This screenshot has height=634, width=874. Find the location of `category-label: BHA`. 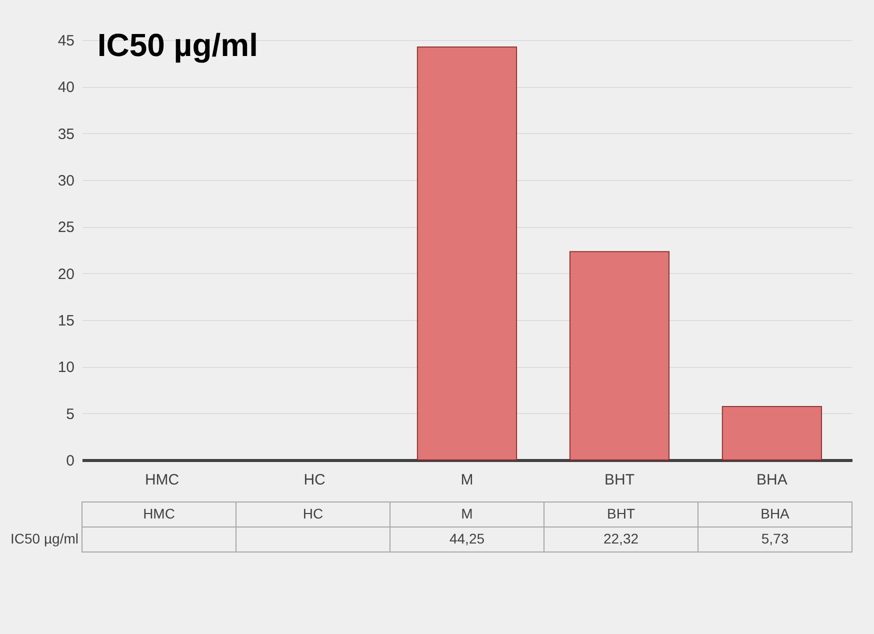

category-label: BHA is located at coordinates (775, 514).